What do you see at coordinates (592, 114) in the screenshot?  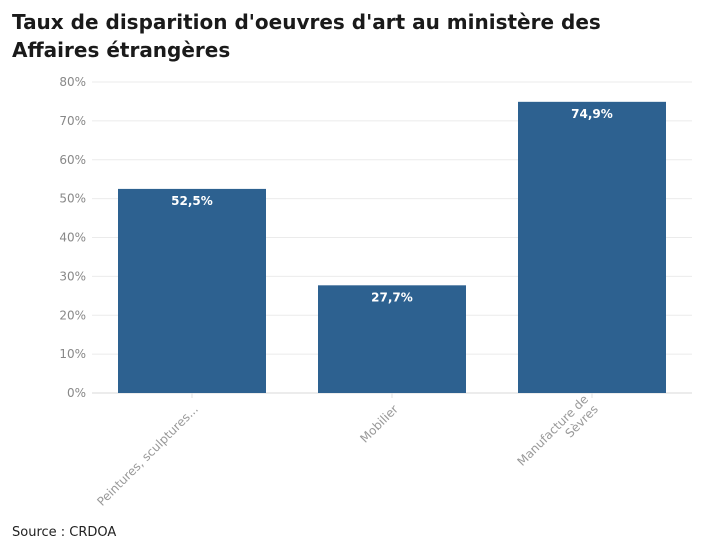 I see `data-label: 74,9%` at bounding box center [592, 114].